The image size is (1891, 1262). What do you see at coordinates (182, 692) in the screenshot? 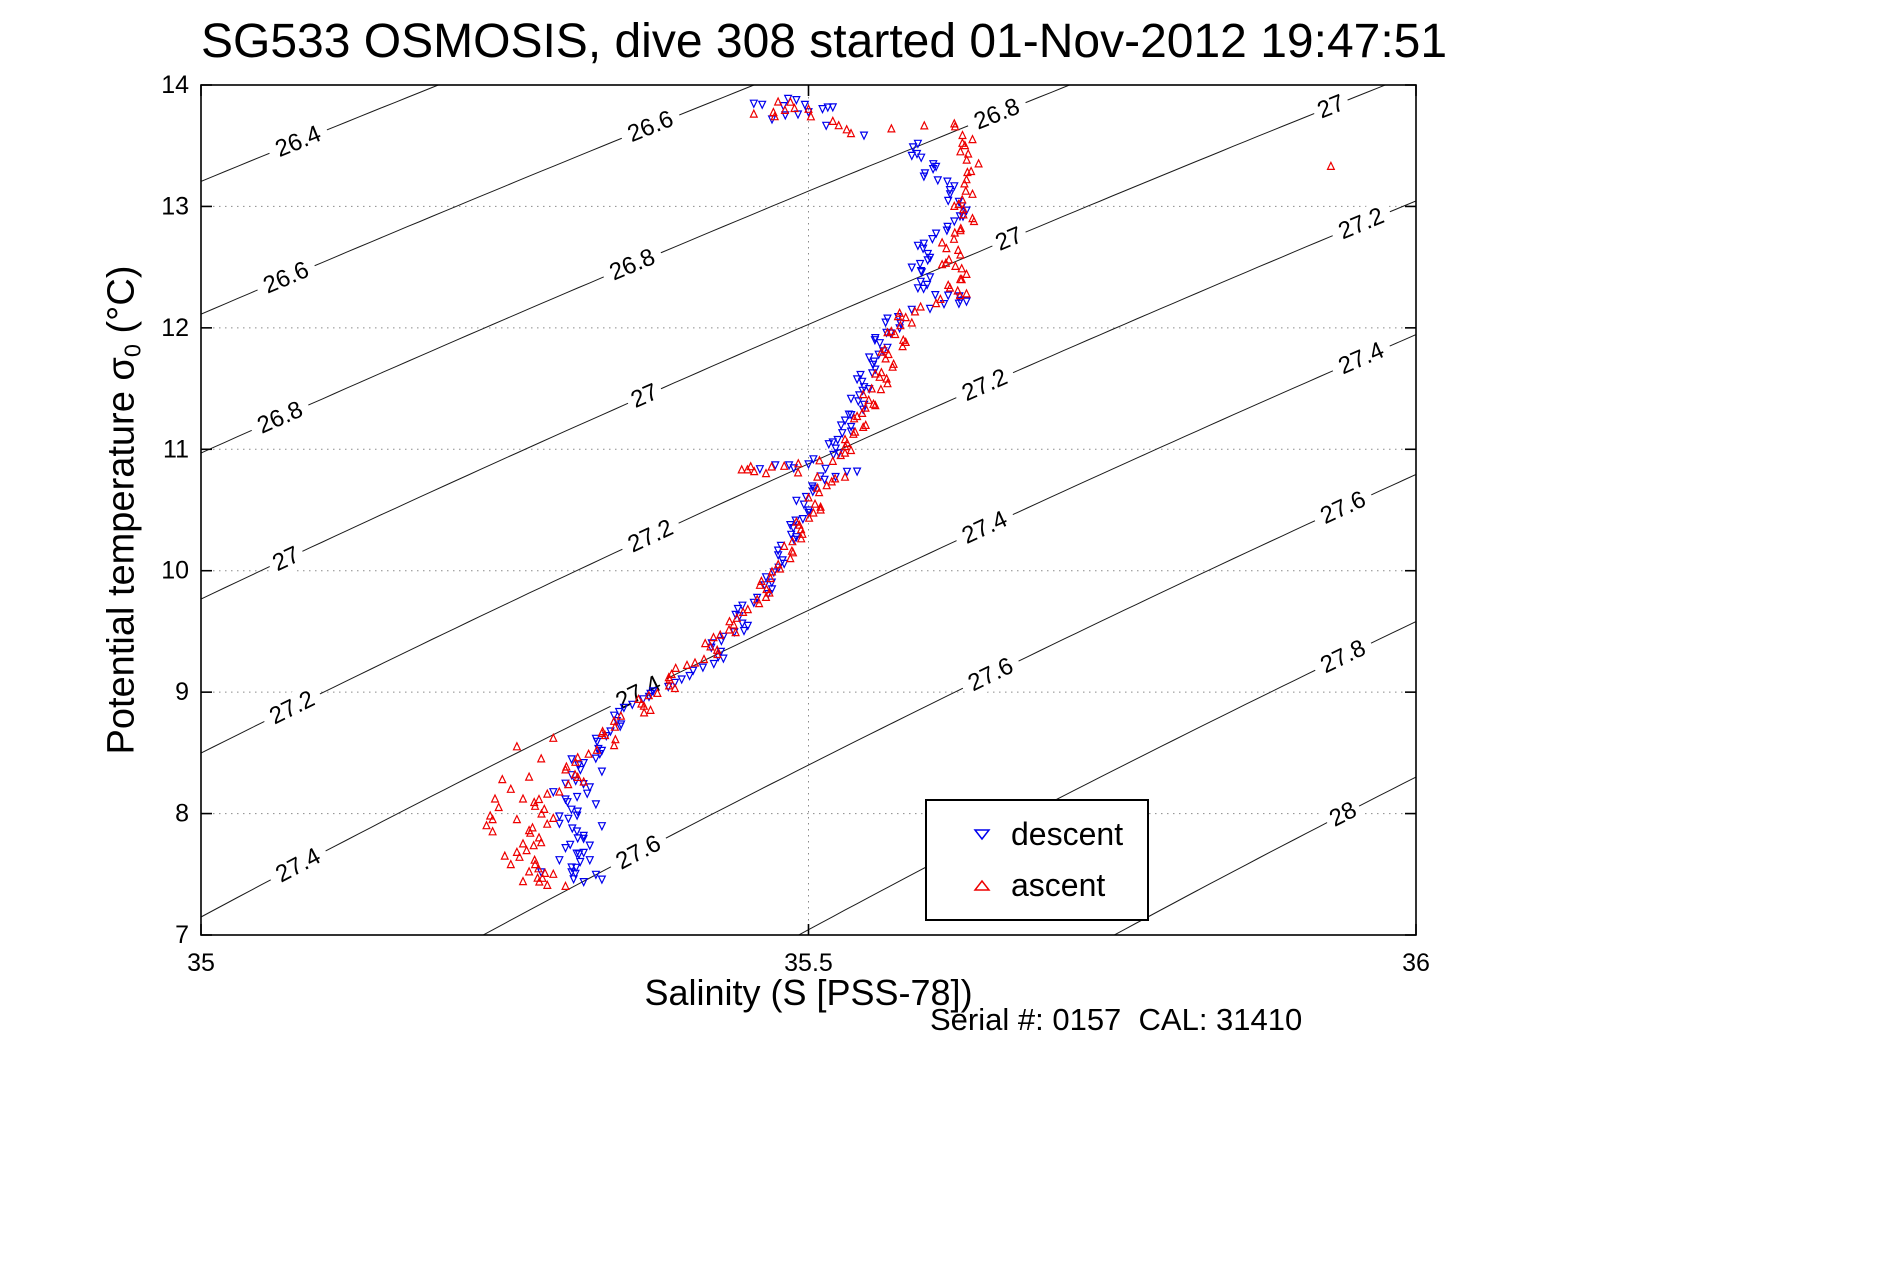
I see `y-tick-label: 9` at bounding box center [182, 692].